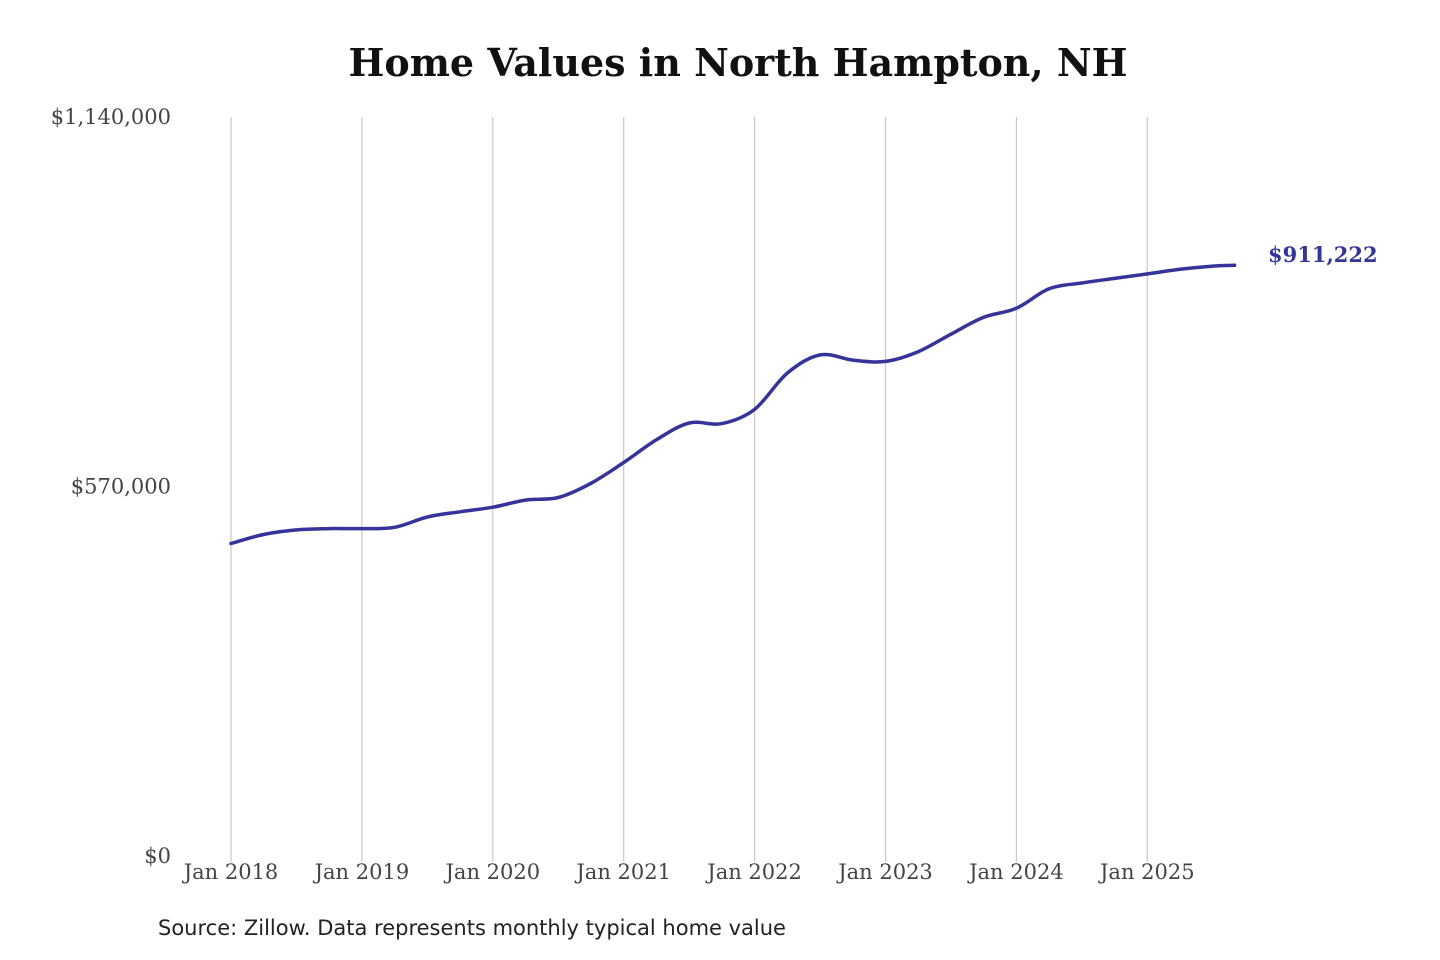 The width and height of the screenshot is (1440, 960). I want to click on y-tick-label: $1,140,000, so click(111, 117).